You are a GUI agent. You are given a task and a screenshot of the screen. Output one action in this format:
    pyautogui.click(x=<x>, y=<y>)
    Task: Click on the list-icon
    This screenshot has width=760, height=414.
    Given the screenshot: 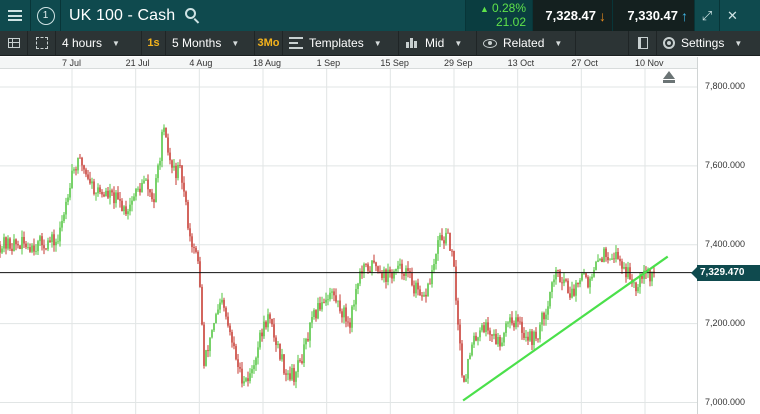 What is the action you would take?
    pyautogui.click(x=13, y=43)
    